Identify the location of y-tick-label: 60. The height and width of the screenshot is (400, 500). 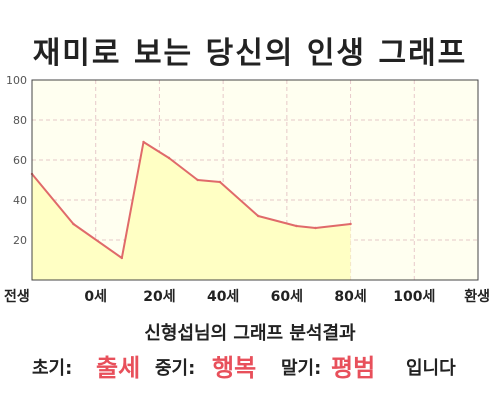
(20, 160).